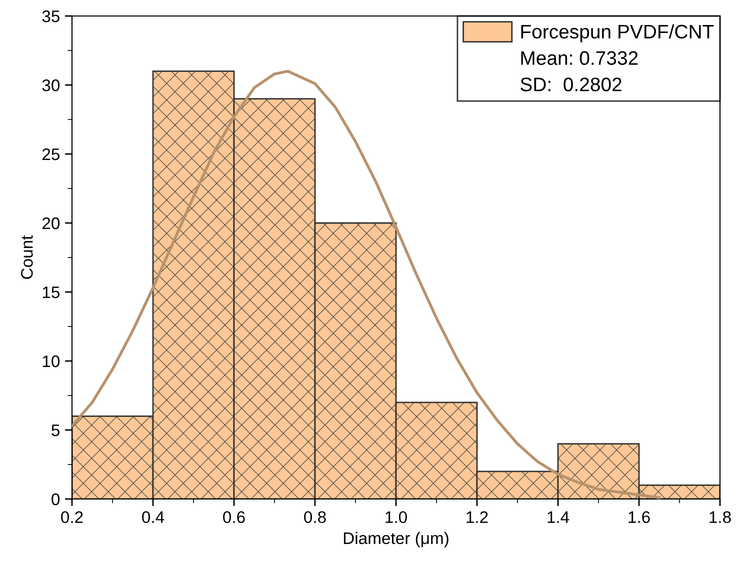  Describe the element at coordinates (56, 499) in the screenshot. I see `y-tick-label: 0` at that location.